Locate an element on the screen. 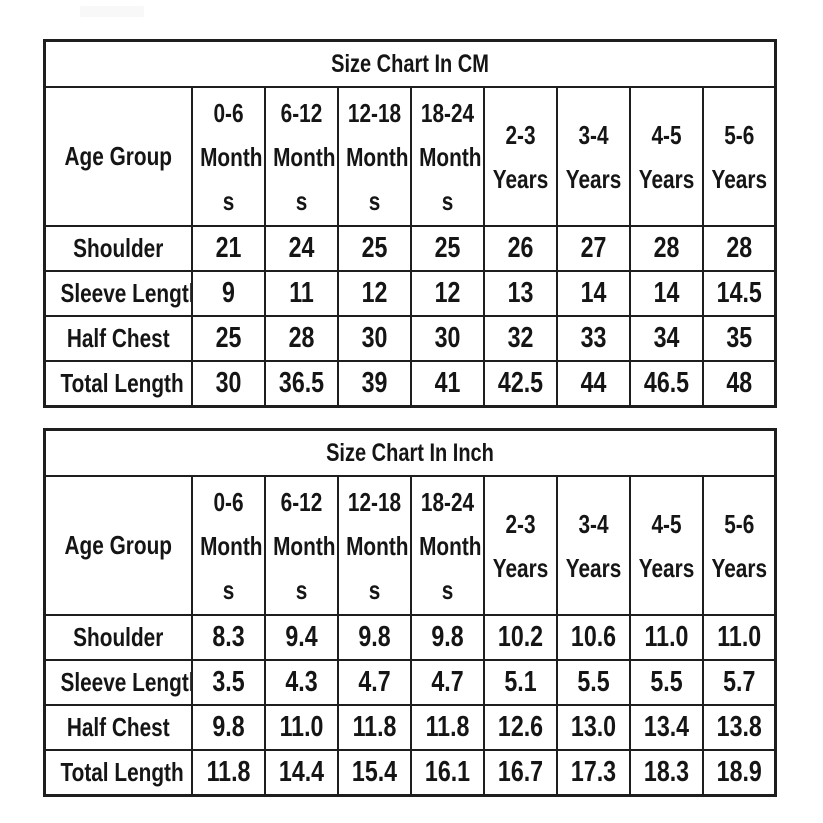  value-cell: 13 is located at coordinates (520, 293).